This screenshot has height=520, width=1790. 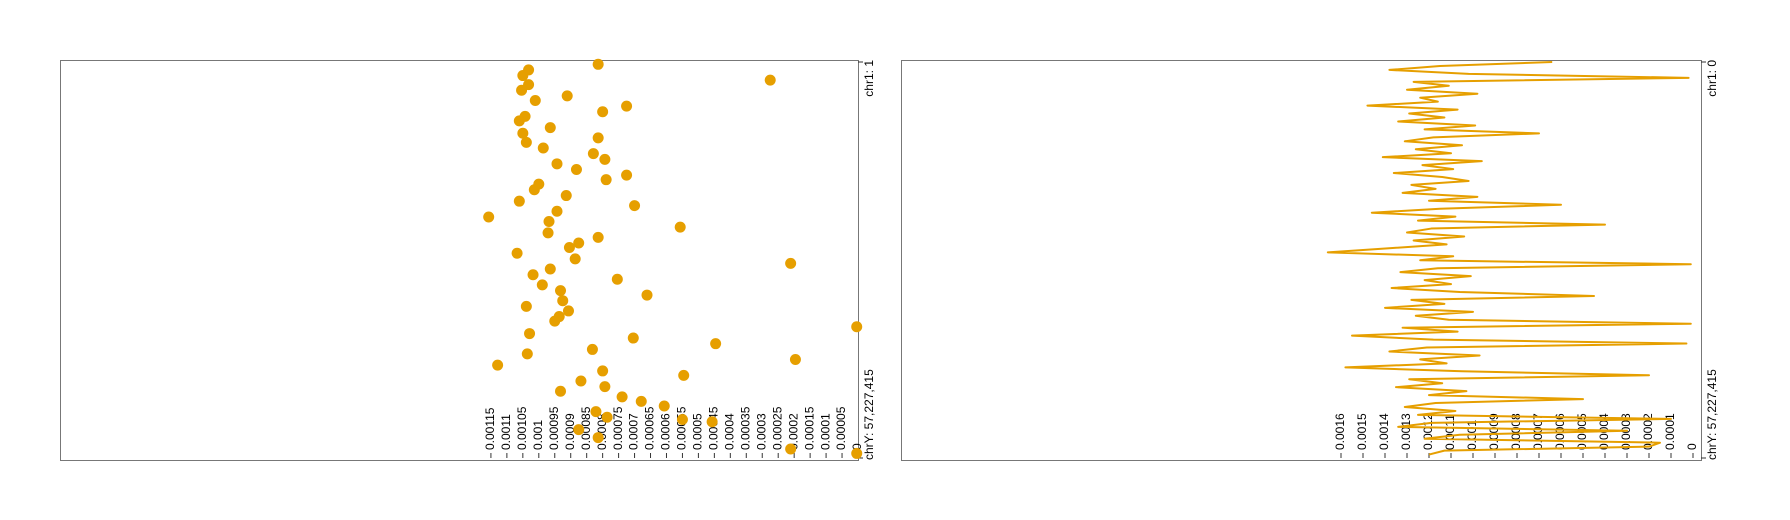 What do you see at coordinates (841, 428) in the screenshot?
I see `x-tick-label: 0.00005` at bounding box center [841, 428].